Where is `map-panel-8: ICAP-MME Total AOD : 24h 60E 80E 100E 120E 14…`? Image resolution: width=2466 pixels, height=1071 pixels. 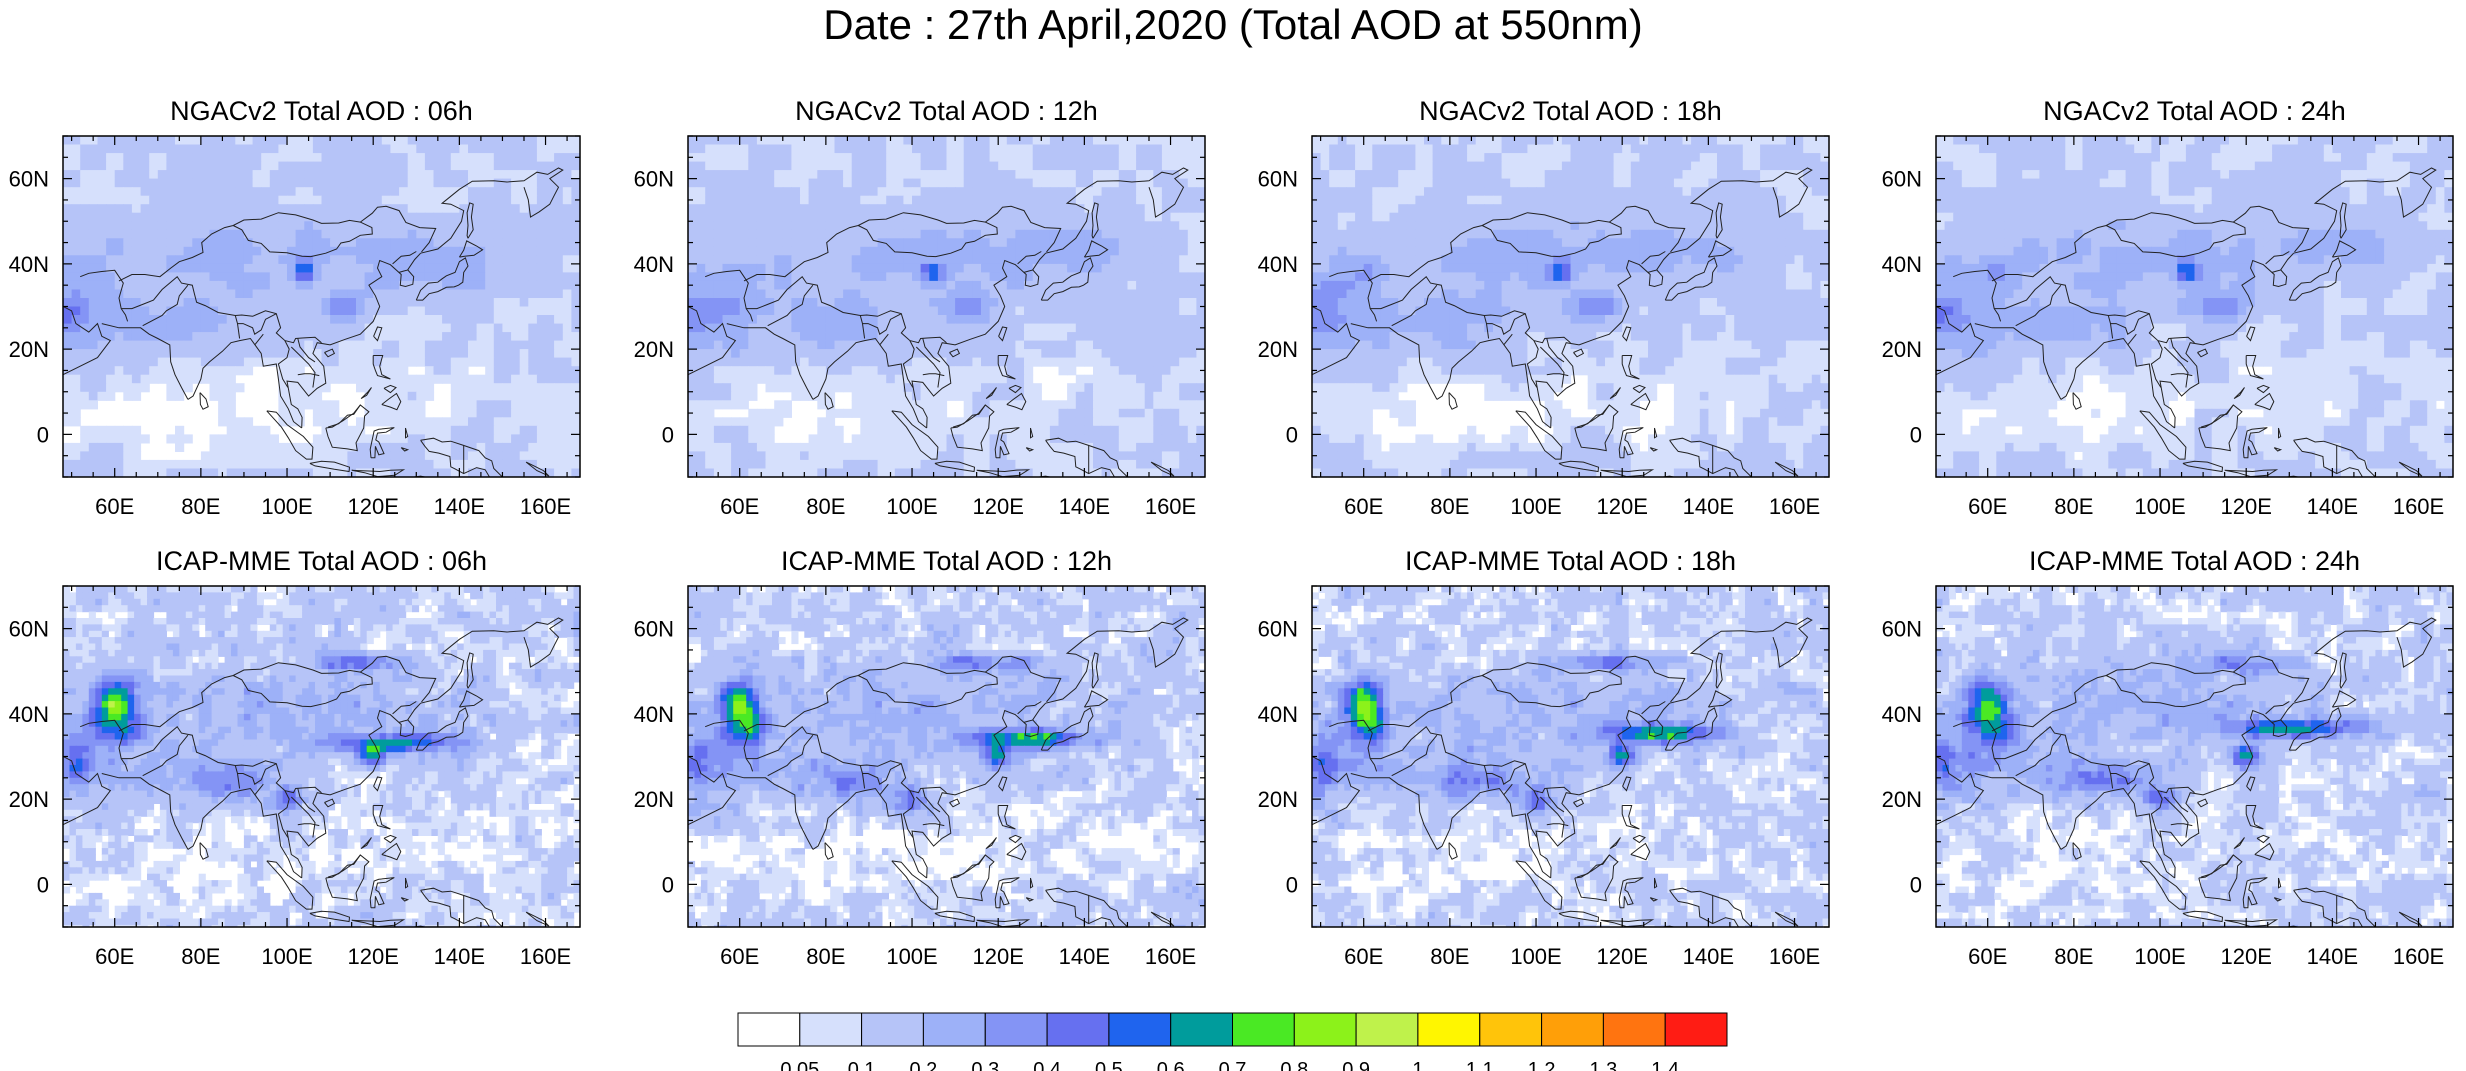
map-panel-8: ICAP-MME Total AOD : 24h 60E 80E 100E 120E 14… is located at coordinates (2168, 757).